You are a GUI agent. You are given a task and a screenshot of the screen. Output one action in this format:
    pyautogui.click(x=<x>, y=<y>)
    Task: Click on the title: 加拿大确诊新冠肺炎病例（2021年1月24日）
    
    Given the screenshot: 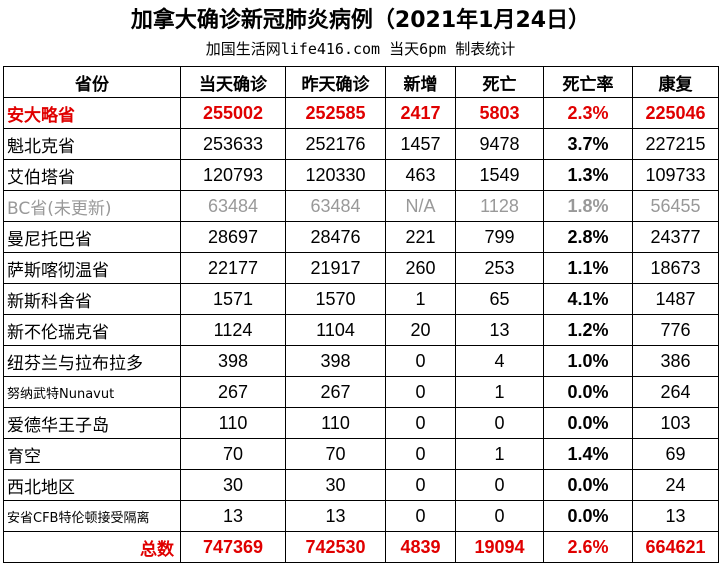 What is the action you would take?
    pyautogui.click(x=360, y=20)
    